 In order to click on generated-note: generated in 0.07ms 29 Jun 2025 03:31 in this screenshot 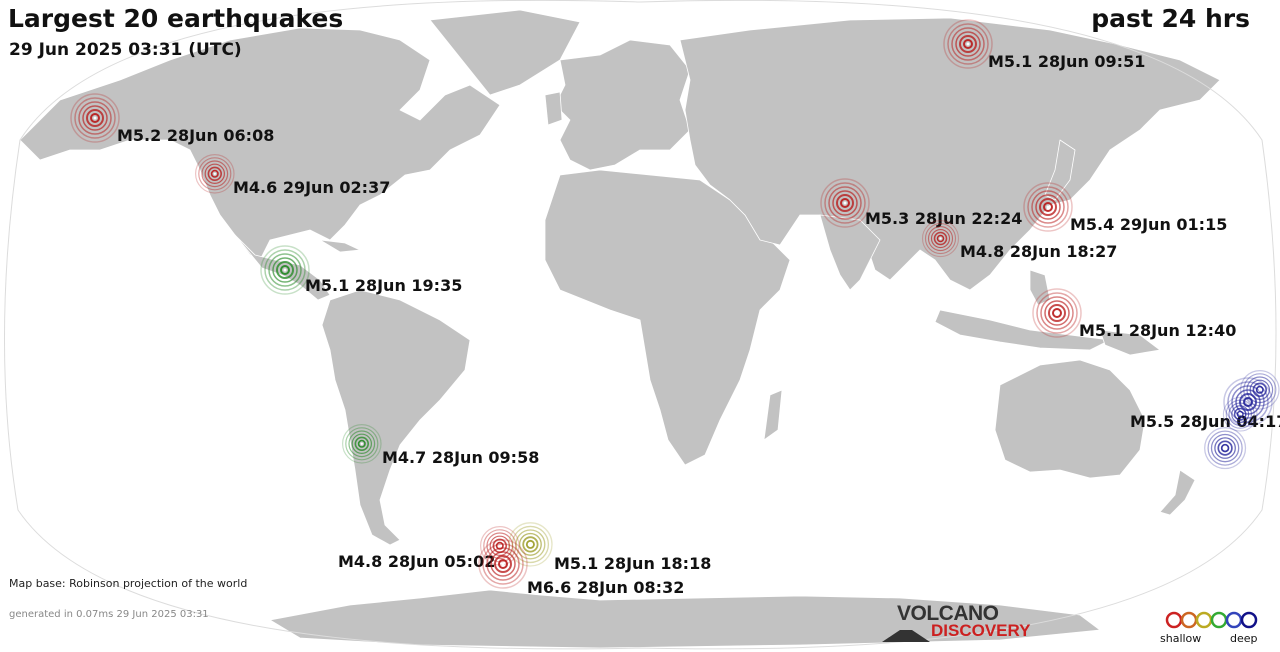, I will do `click(109, 614)`.